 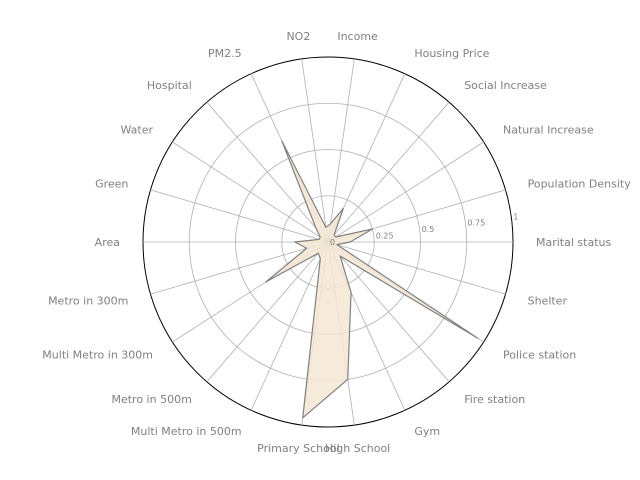 What do you see at coordinates (88, 301) in the screenshot?
I see `category-label: Metro in 300m` at bounding box center [88, 301].